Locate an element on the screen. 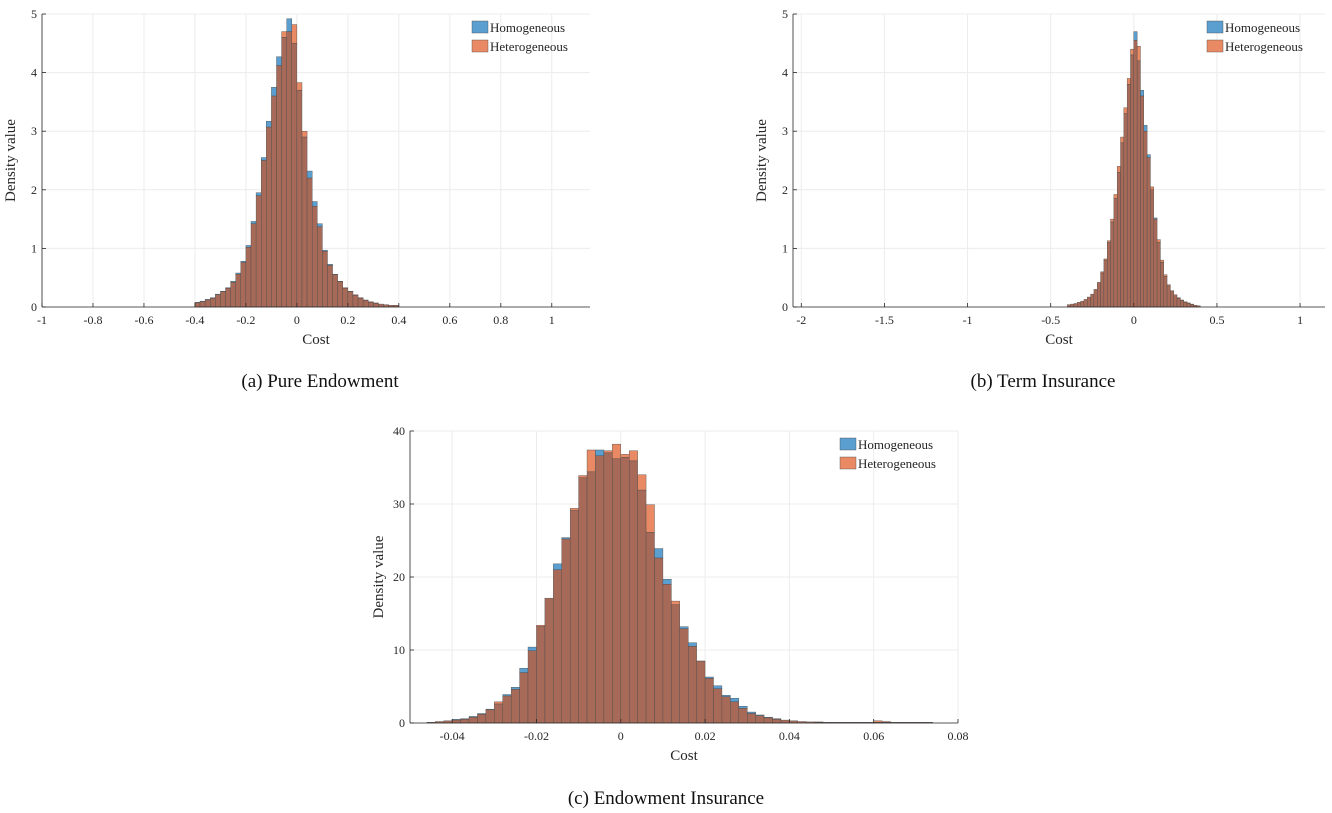 The width and height of the screenshot is (1332, 813). x-tick-label: 0.04 is located at coordinates (789, 736).